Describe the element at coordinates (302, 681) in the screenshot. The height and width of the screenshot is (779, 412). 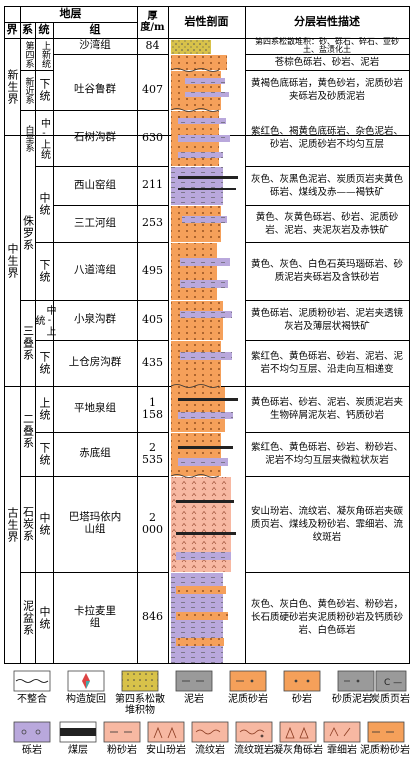
I see `legend-sandstone-icon` at that location.